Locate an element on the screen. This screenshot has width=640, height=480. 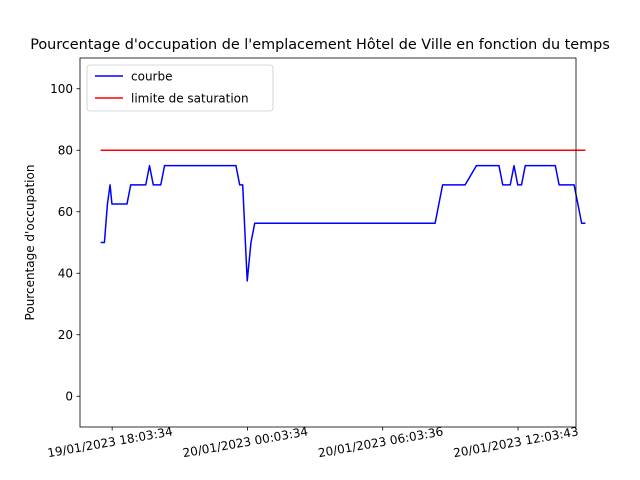
legend-label-1: courbe is located at coordinates (151, 76).